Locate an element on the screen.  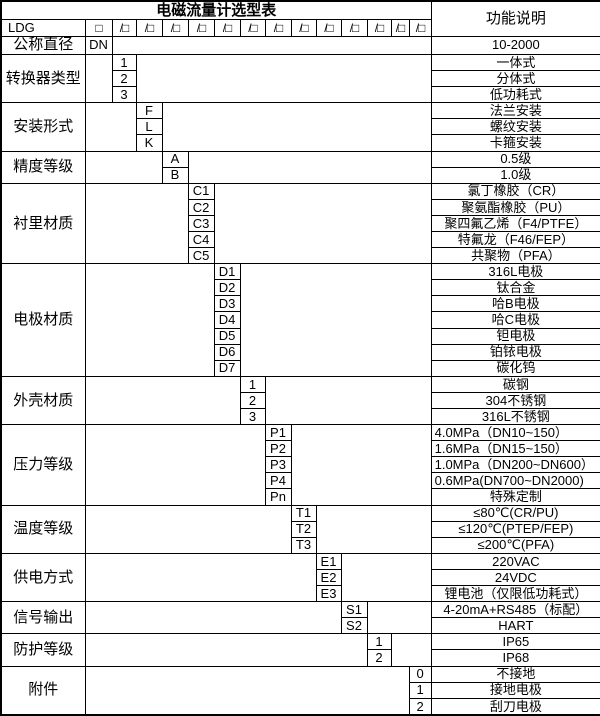
category-label: 公称直径 is located at coordinates (43, 45).